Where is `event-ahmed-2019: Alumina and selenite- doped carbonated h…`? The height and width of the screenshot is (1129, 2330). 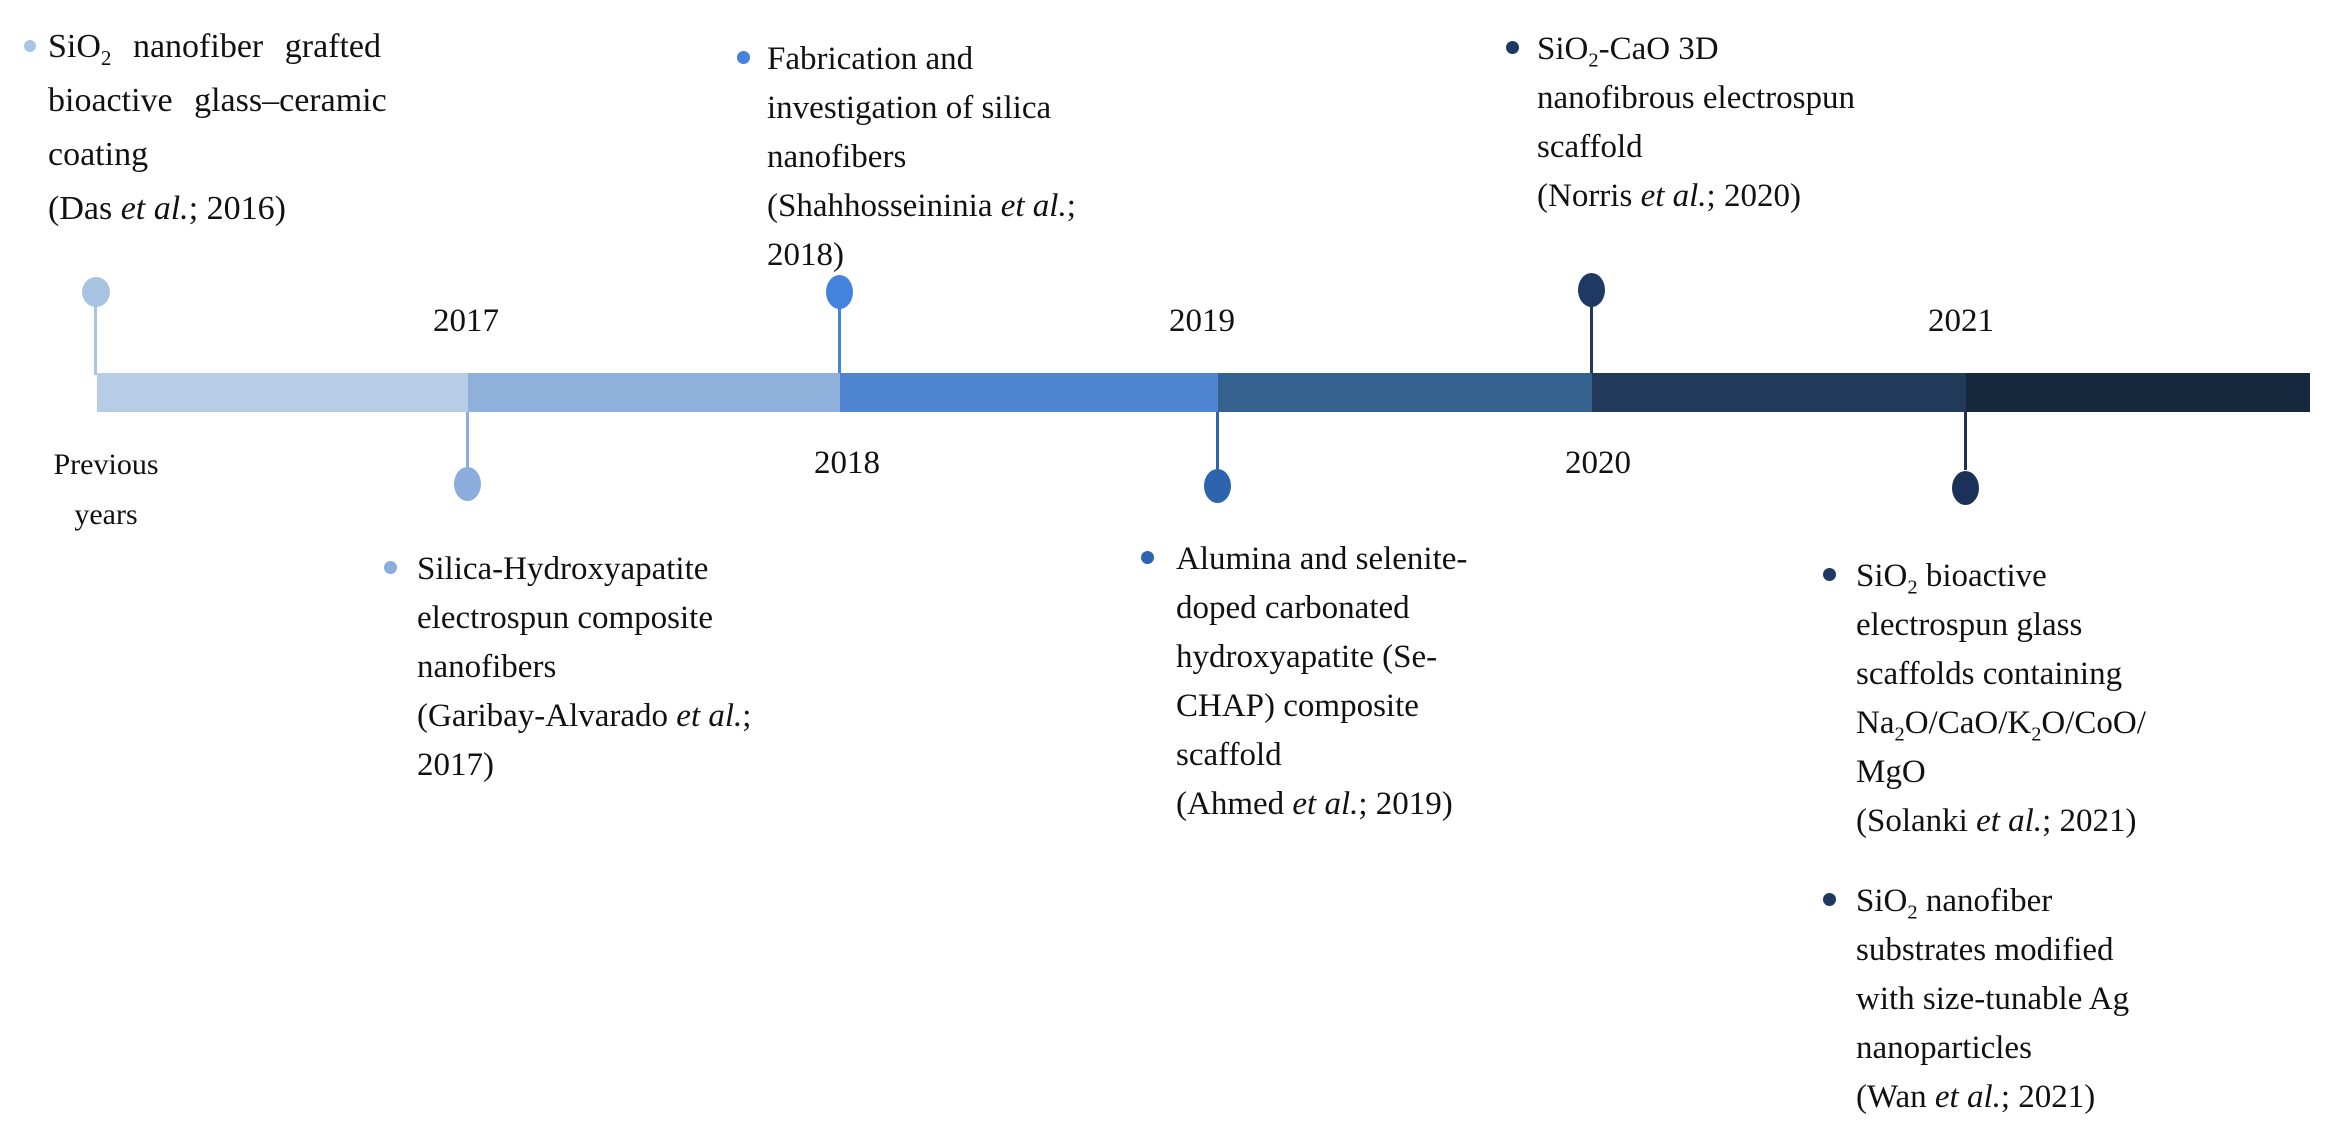 event-ahmed-2019: Alumina and selenite- doped carbonated h… is located at coordinates (1376, 682).